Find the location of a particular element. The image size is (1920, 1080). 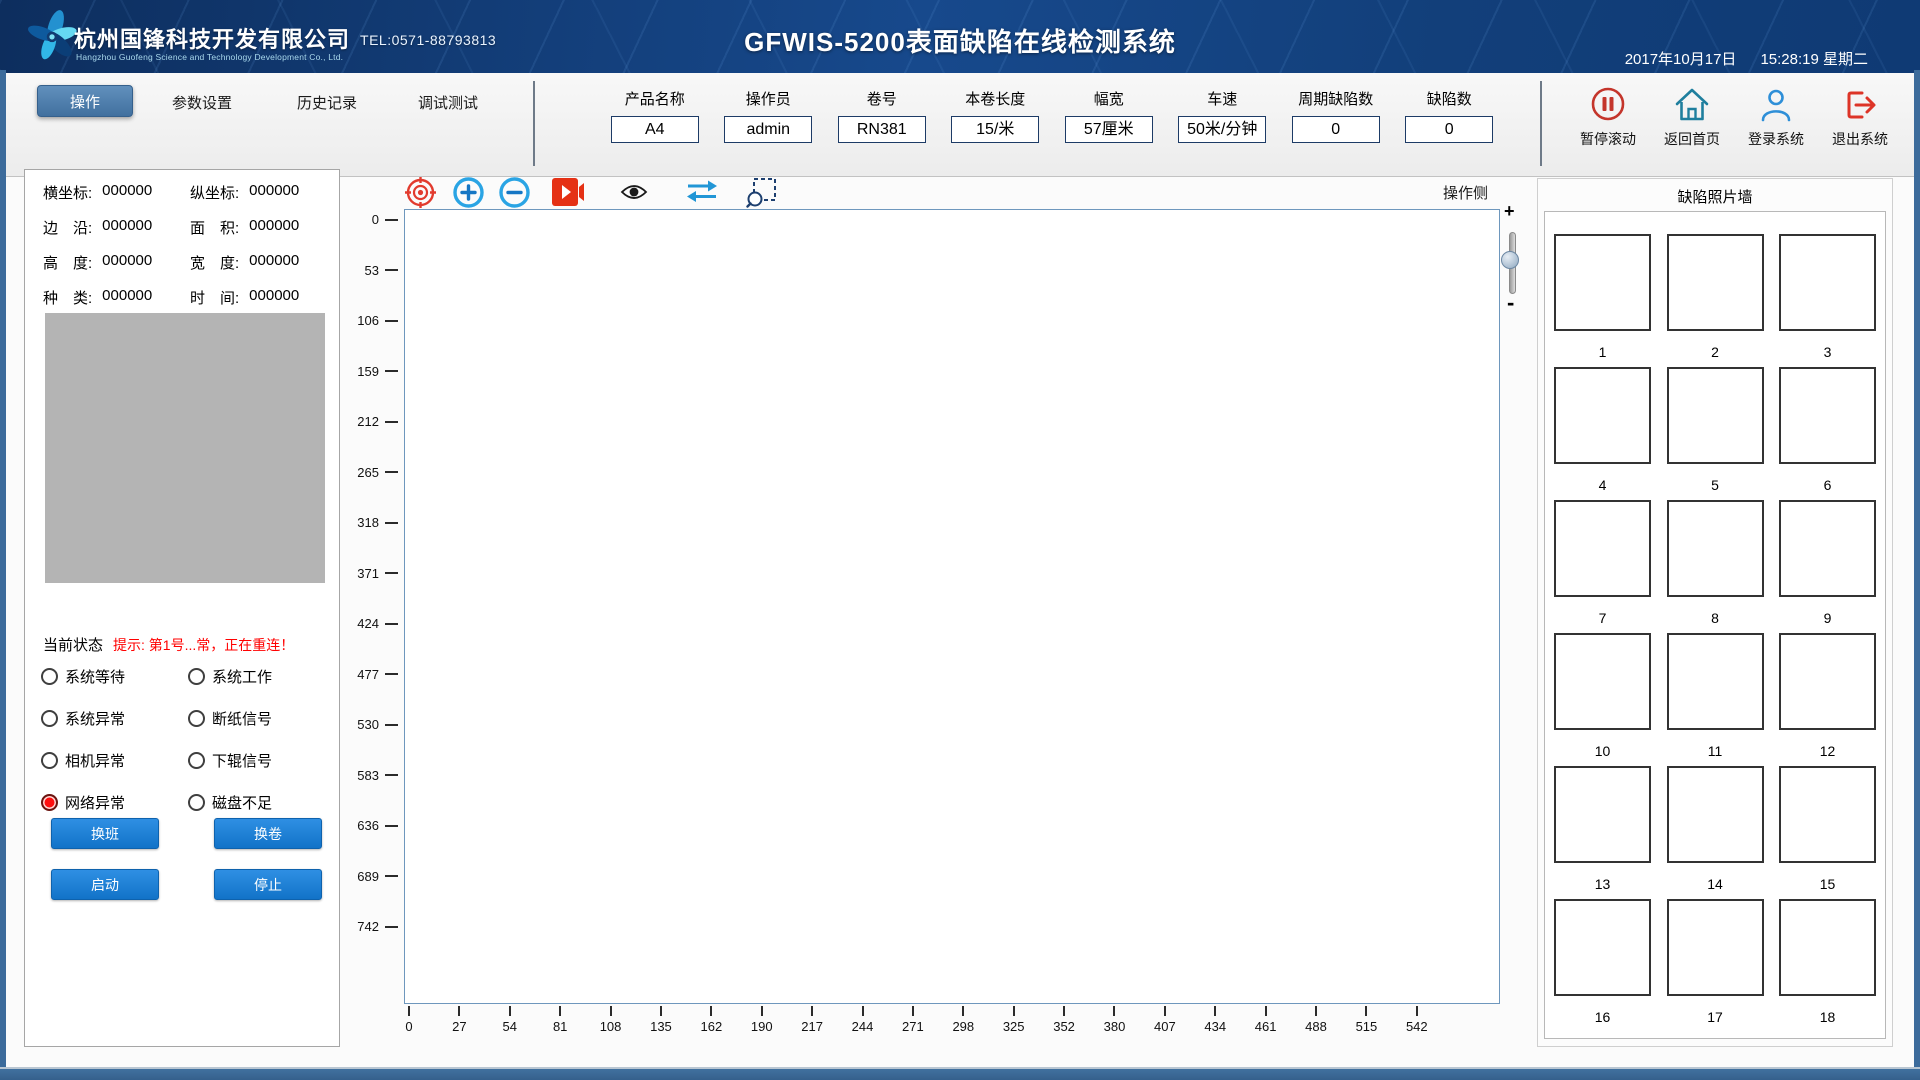

measurement-label: 种 类: is located at coordinates (68, 298).